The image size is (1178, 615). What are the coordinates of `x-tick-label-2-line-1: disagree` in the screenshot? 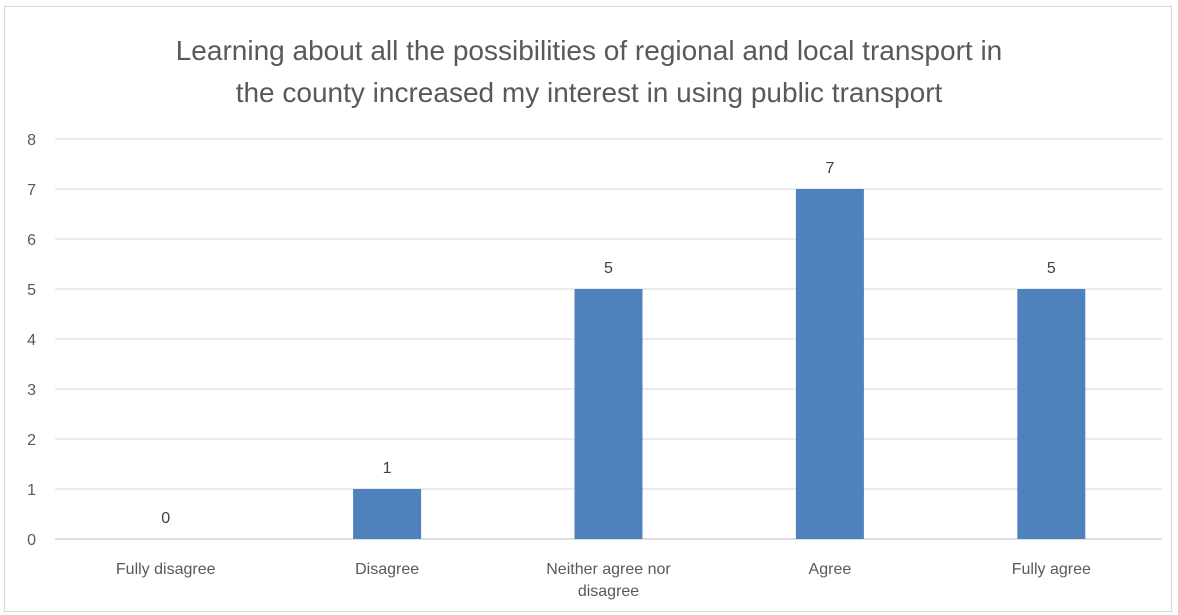 It's located at (608, 591).